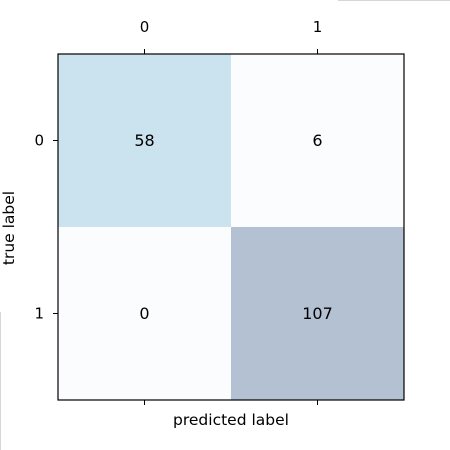 The width and height of the screenshot is (450, 450). I want to click on cell-value-1-0: 0, so click(144, 313).